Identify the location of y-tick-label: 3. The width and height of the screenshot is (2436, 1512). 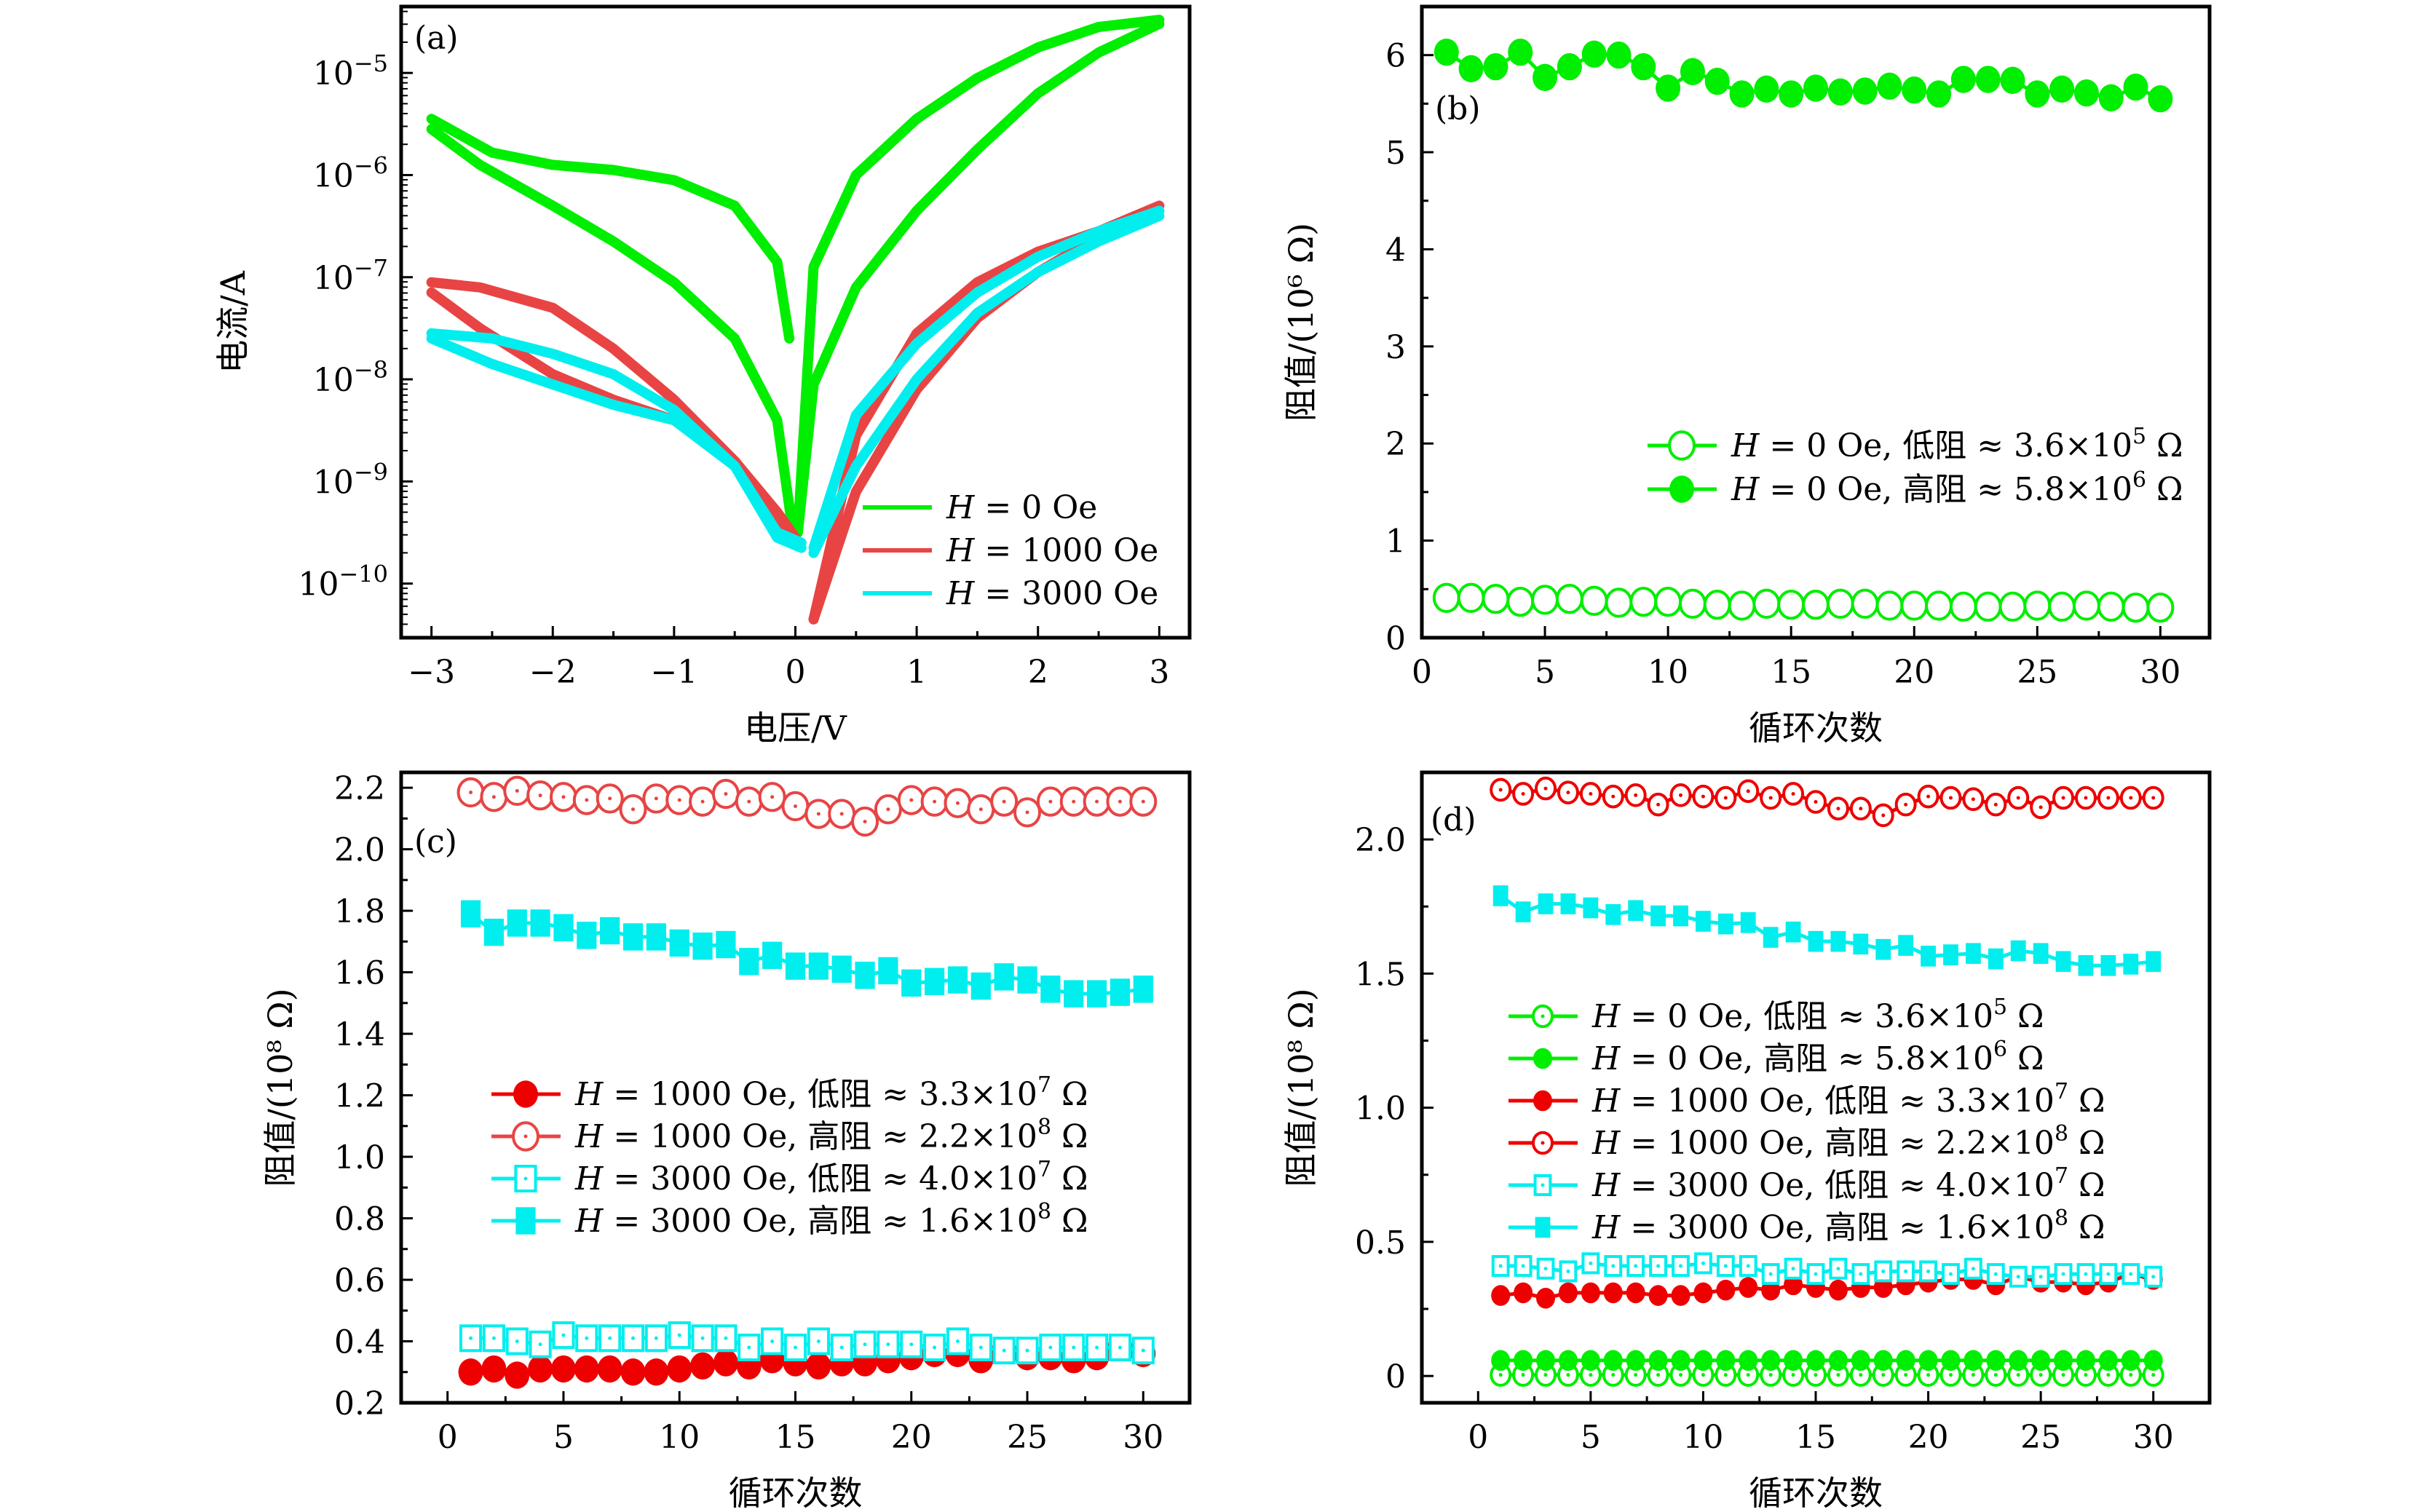
(1395, 347).